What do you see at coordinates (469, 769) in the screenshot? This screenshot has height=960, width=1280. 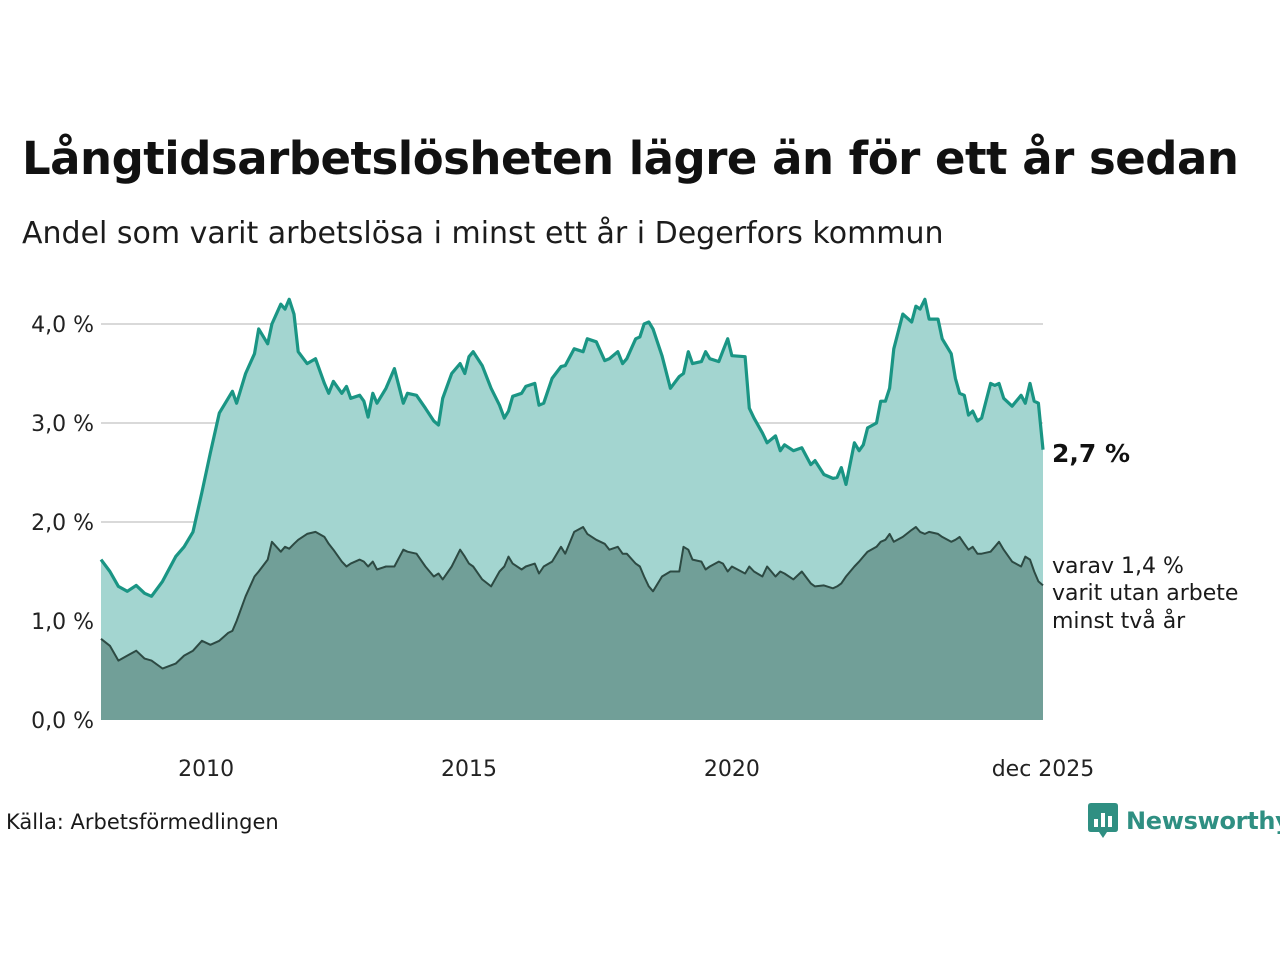 I see `x-tick-label: 2015` at bounding box center [469, 769].